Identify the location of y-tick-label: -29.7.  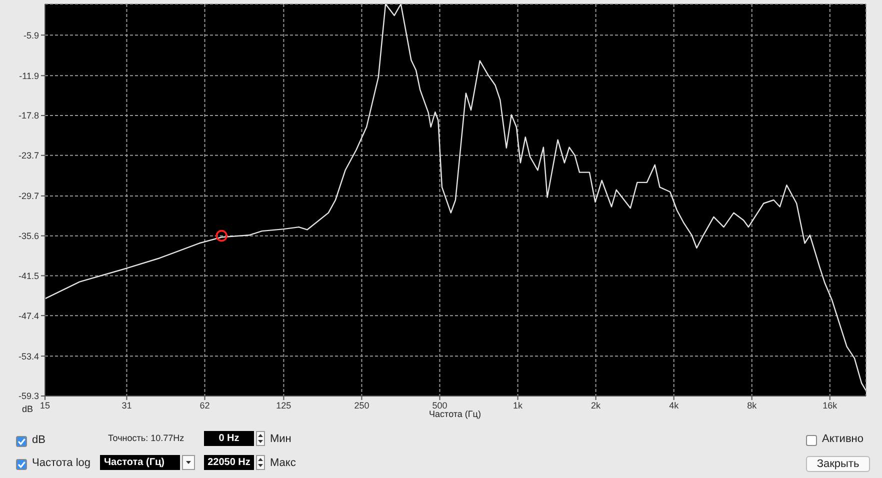
(28, 196).